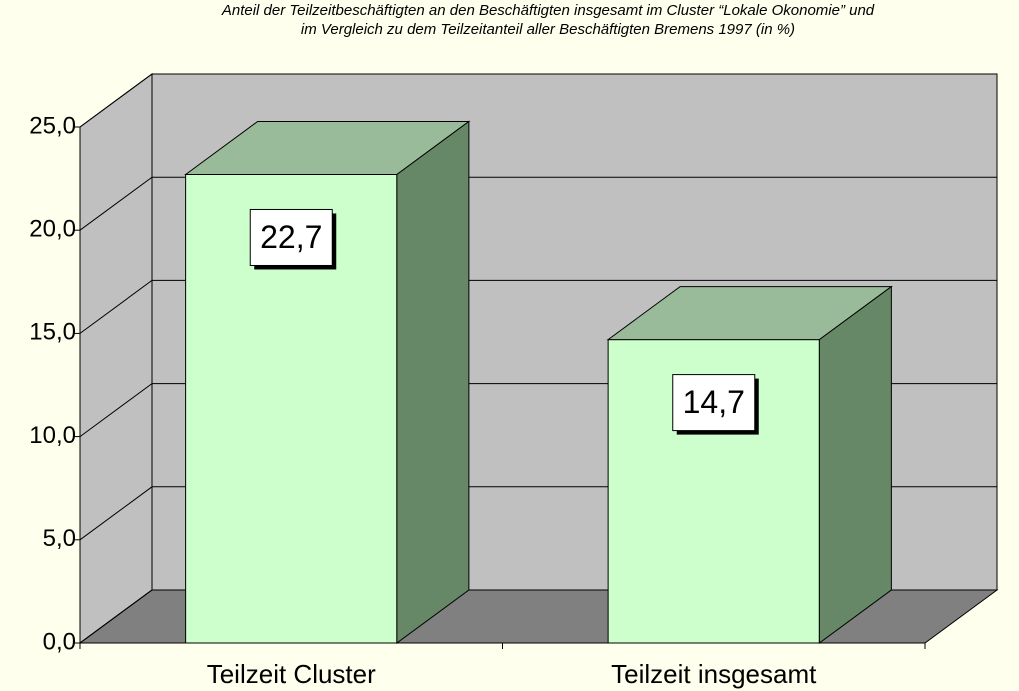 The width and height of the screenshot is (1019, 691). Describe the element at coordinates (52, 435) in the screenshot. I see `y-tick-label: 10,0` at that location.